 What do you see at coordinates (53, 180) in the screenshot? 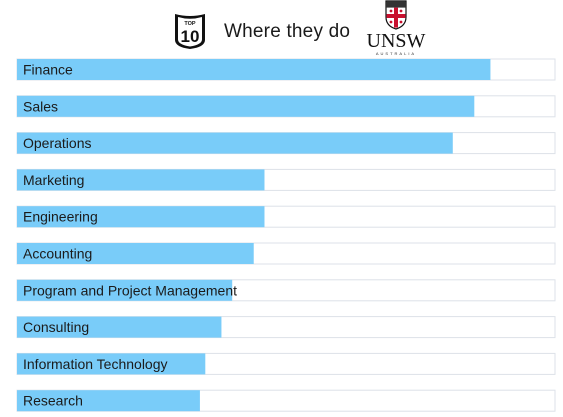
I see `category-label: Marketing` at bounding box center [53, 180].